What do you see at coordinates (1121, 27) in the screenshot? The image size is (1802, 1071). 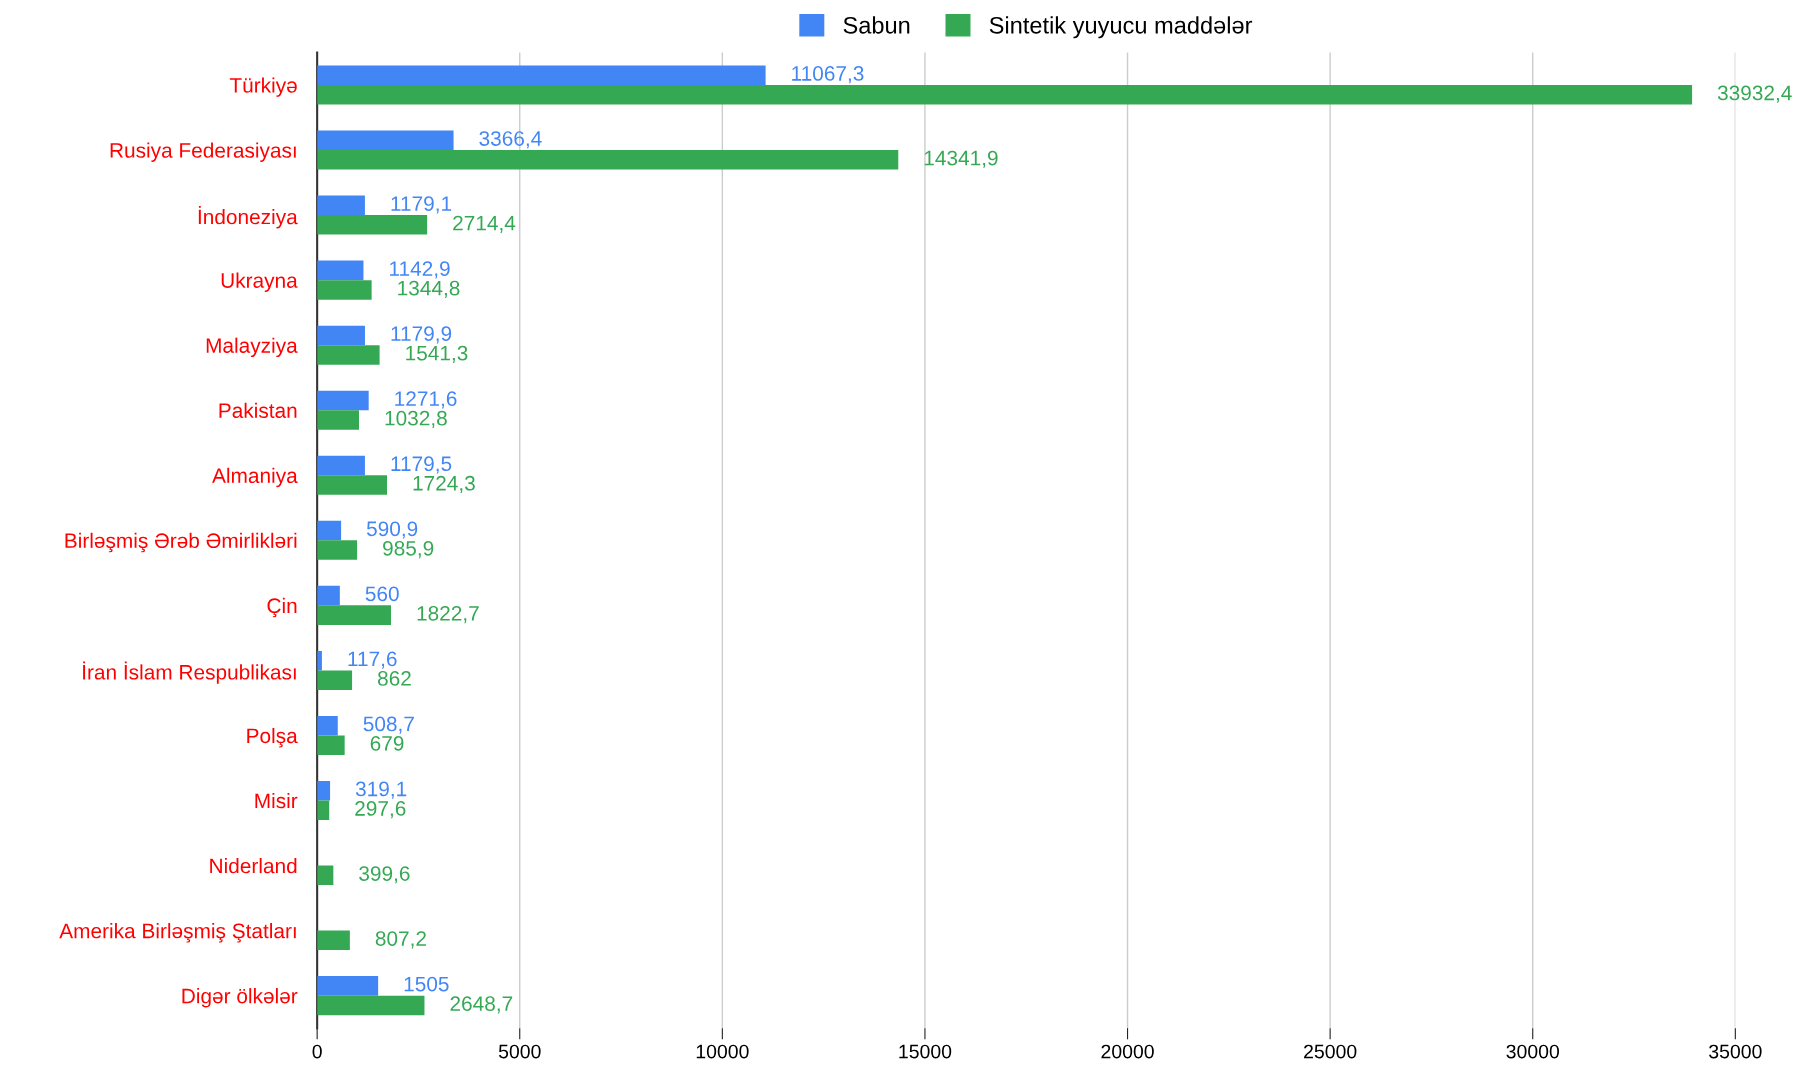 I see `legend-label: Sintetik yuyucu maddələr` at bounding box center [1121, 27].